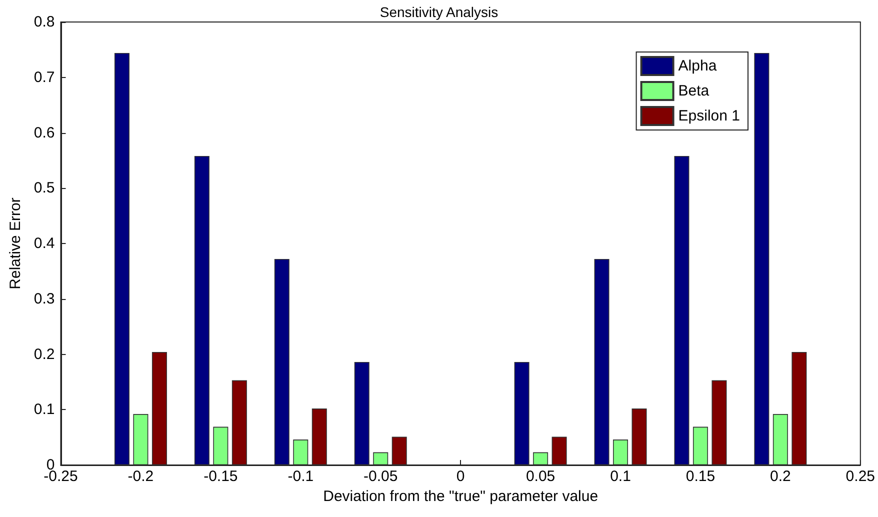 The height and width of the screenshot is (517, 878). What do you see at coordinates (15, 244) in the screenshot?
I see `y-axis-title: Relative Error` at bounding box center [15, 244].